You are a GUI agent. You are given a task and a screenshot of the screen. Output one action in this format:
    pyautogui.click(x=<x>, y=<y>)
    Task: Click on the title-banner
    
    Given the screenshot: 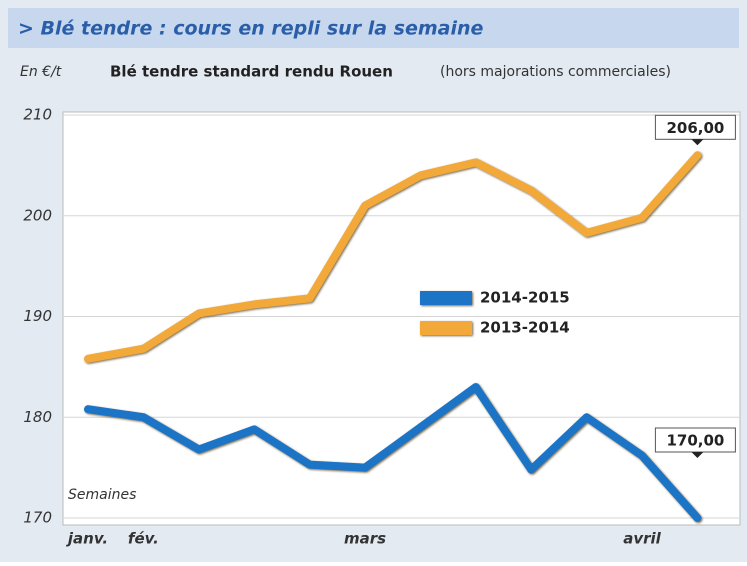 What is the action you would take?
    pyautogui.click(x=373, y=28)
    